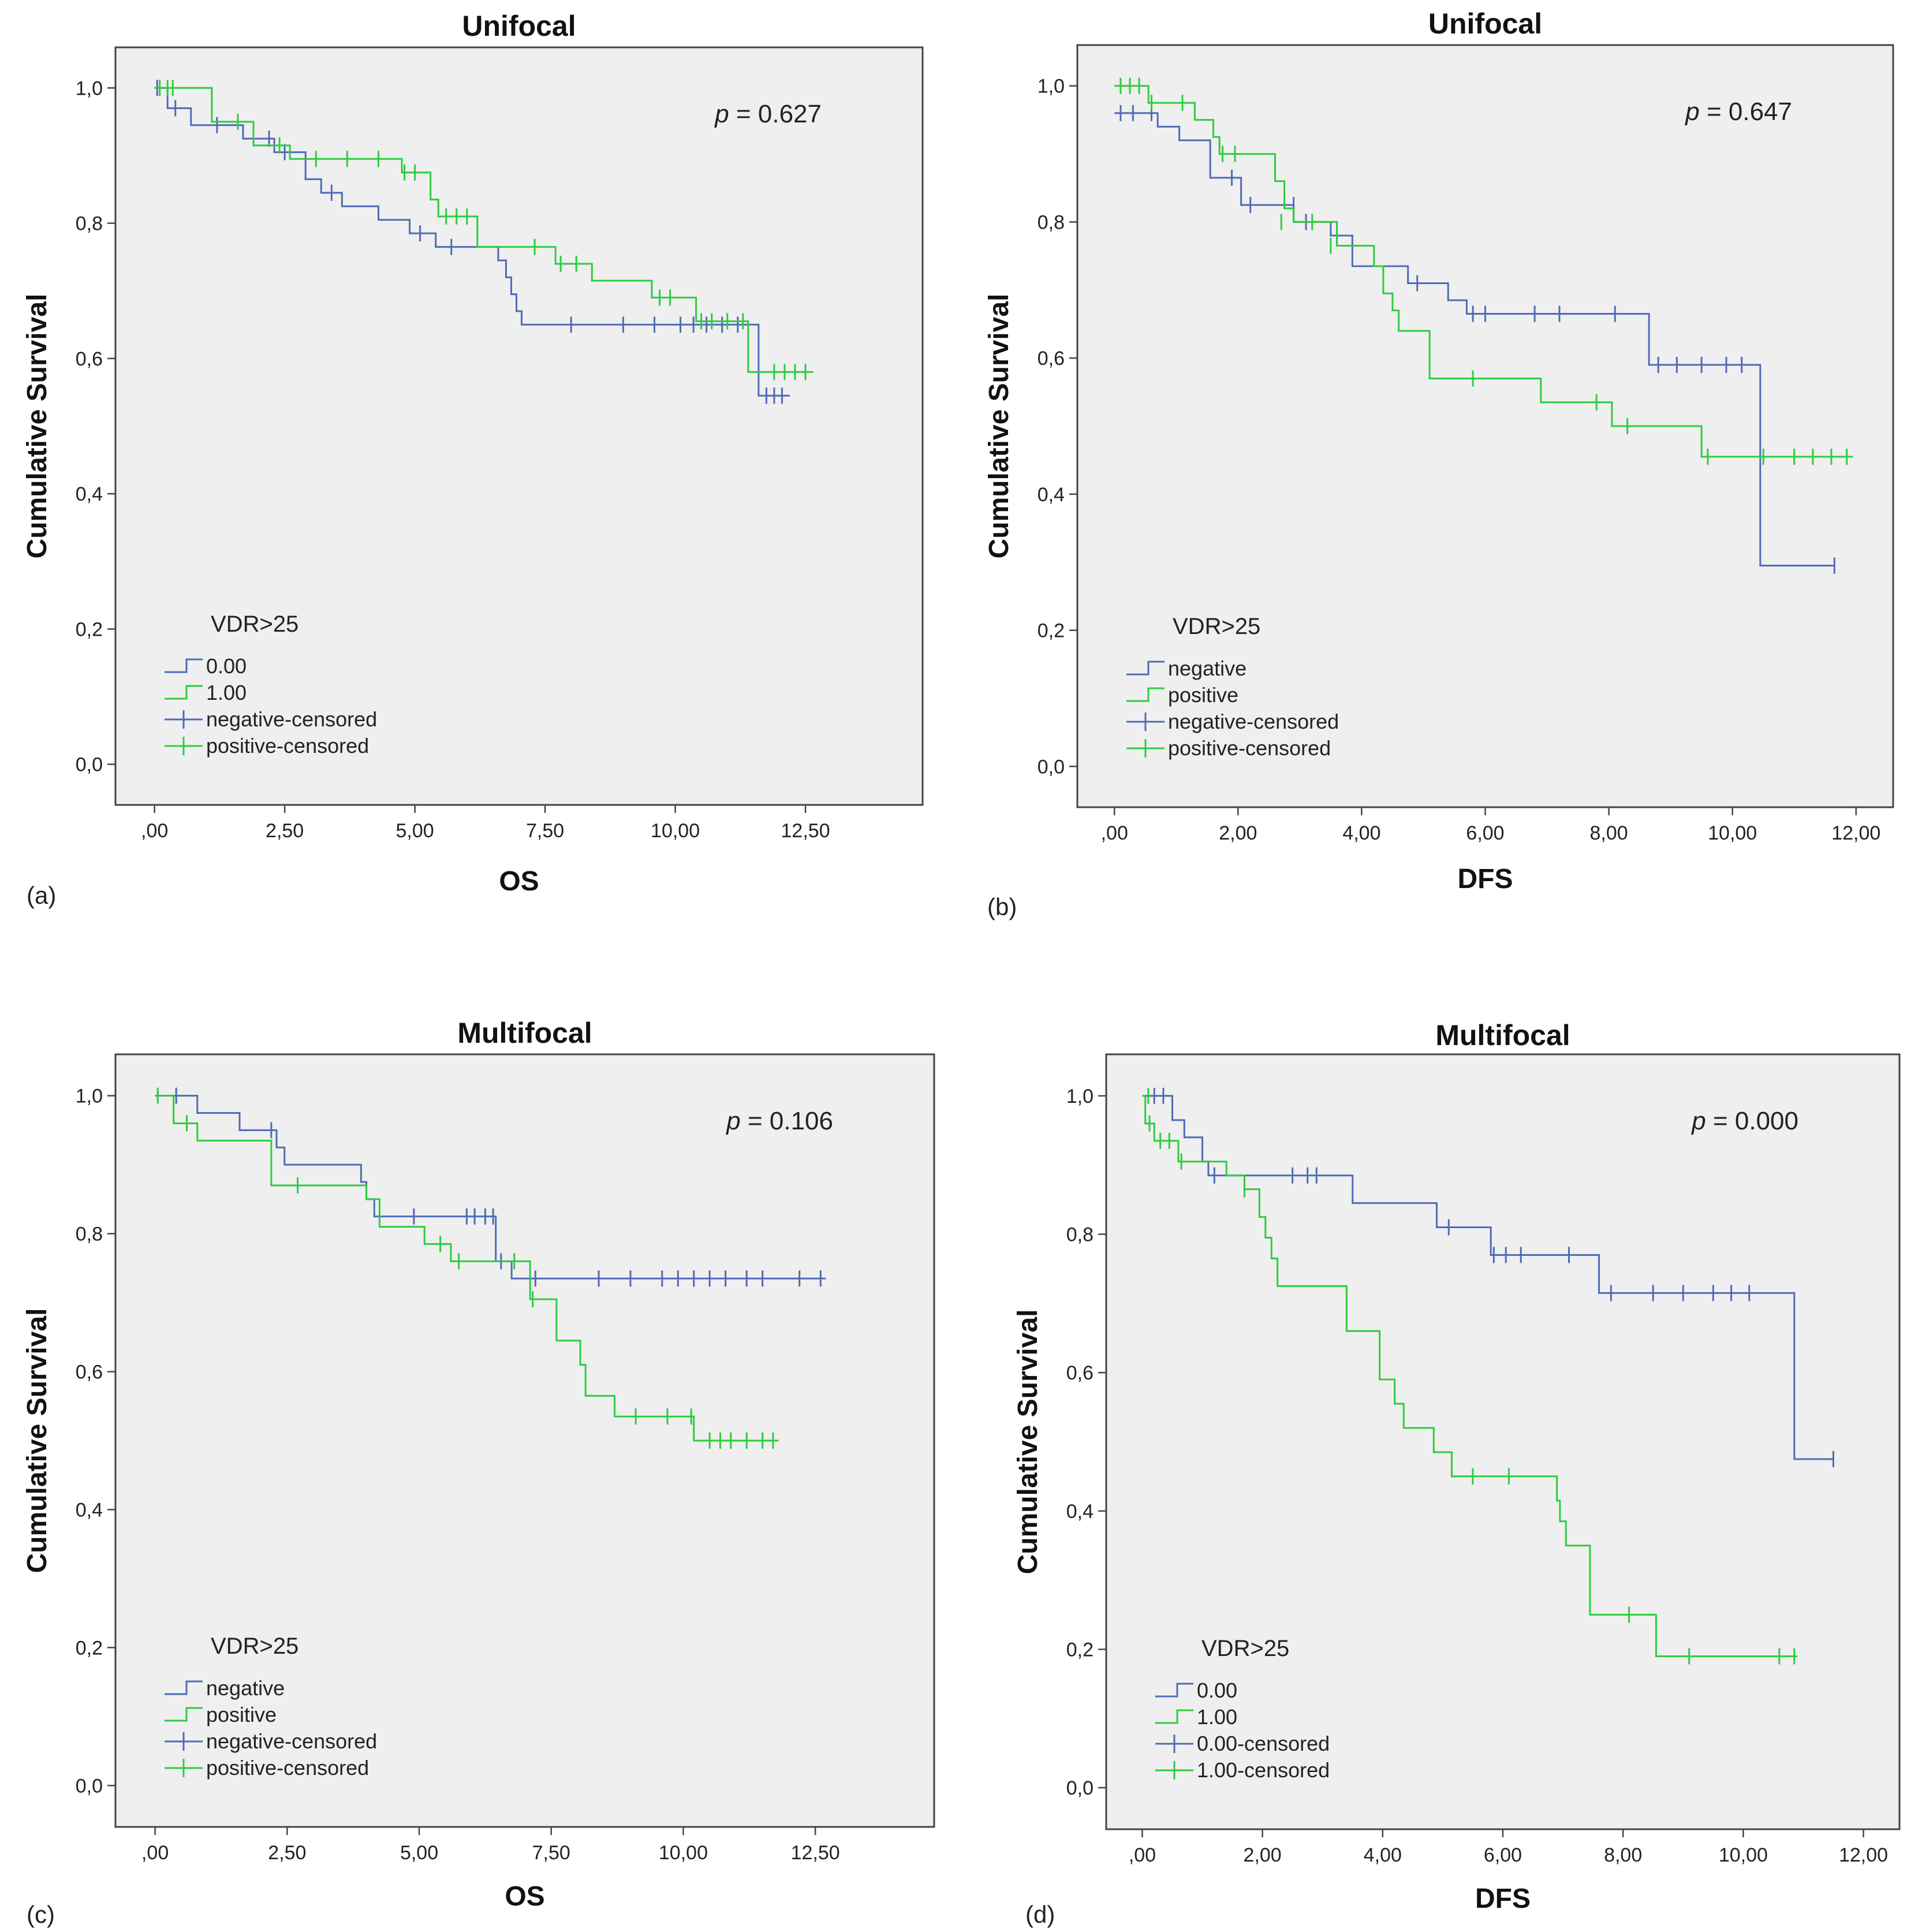  I want to click on panel-label: (c), so click(41, 1914).